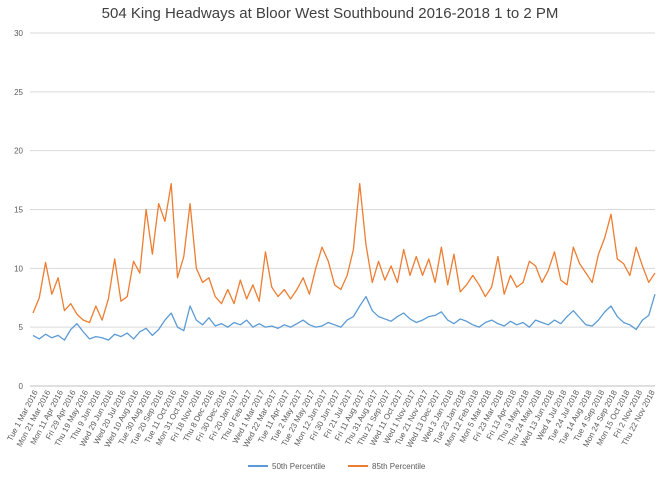 The height and width of the screenshot is (482, 660). What do you see at coordinates (21, 327) in the screenshot?
I see `y-tick-label: 5` at bounding box center [21, 327].